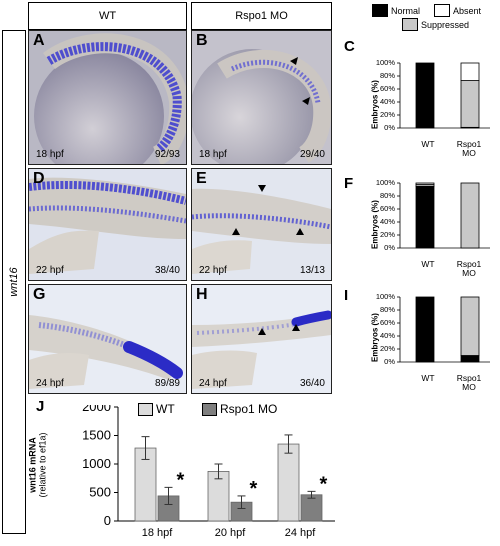 This screenshot has width=500, height=546. Describe the element at coordinates (208, 469) in the screenshot. I see `bar-chart-j-svg: 2000 1500 1000 500 0 * 18 hpf * 20 hpf * 24 hpf` at that location.